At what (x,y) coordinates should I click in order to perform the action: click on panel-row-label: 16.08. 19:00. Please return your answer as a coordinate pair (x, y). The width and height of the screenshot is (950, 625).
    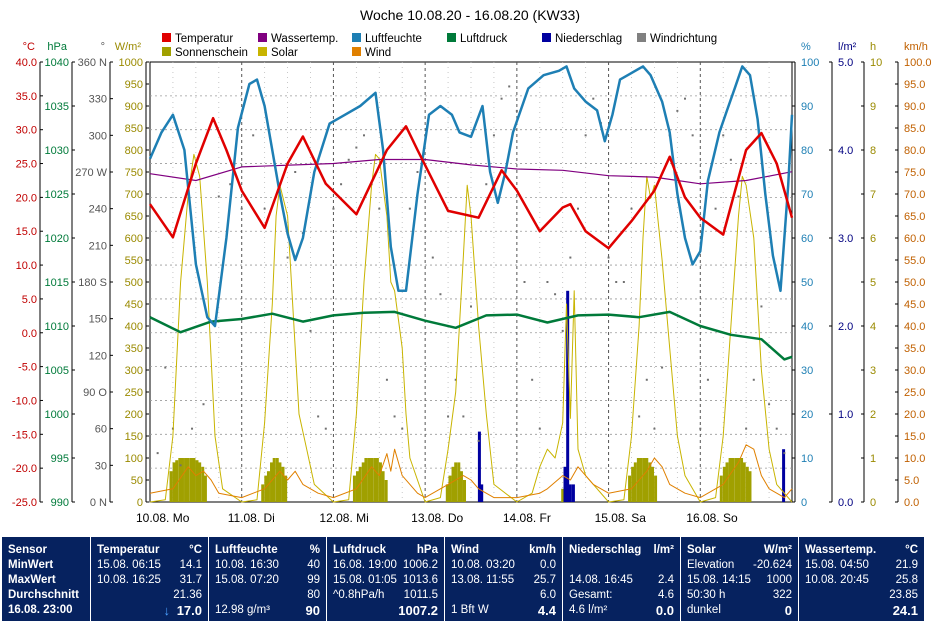
    Looking at the image, I should click on (365, 565).